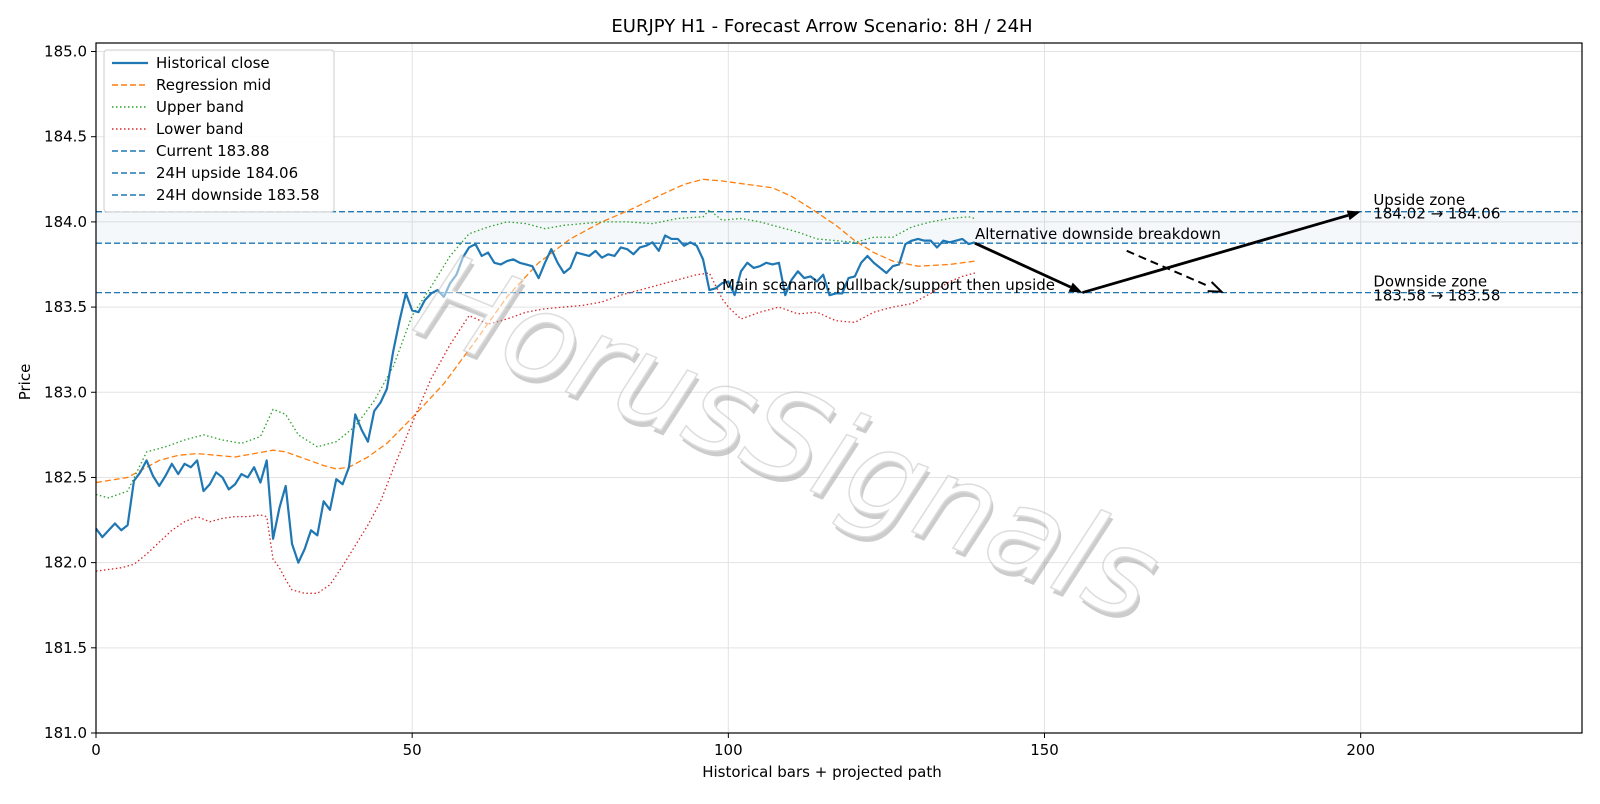 The image size is (1600, 804). What do you see at coordinates (65, 137) in the screenshot?
I see `y-tick-label: 184.5` at bounding box center [65, 137].